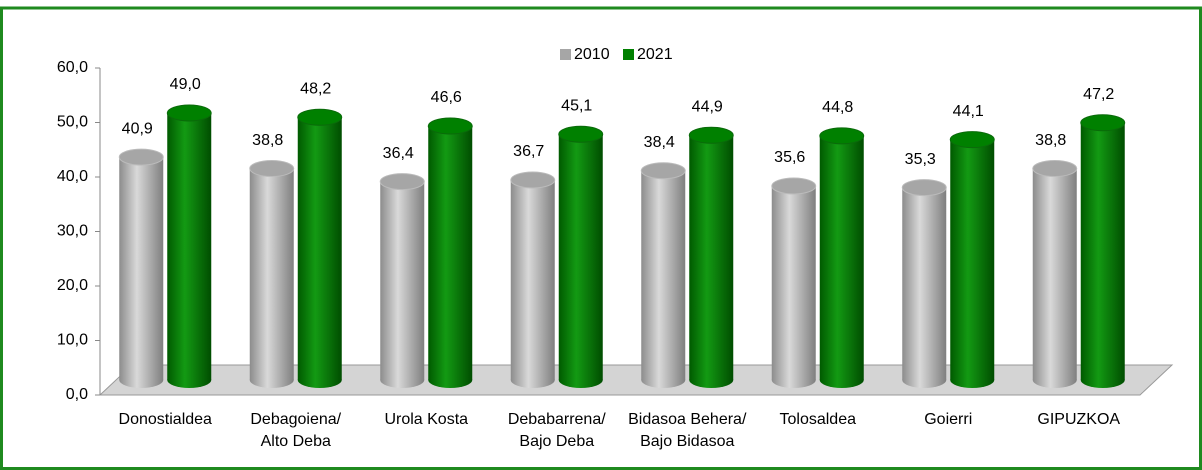 Image resolution: width=1202 pixels, height=470 pixels. I want to click on value-label: 38,4, so click(659, 142).